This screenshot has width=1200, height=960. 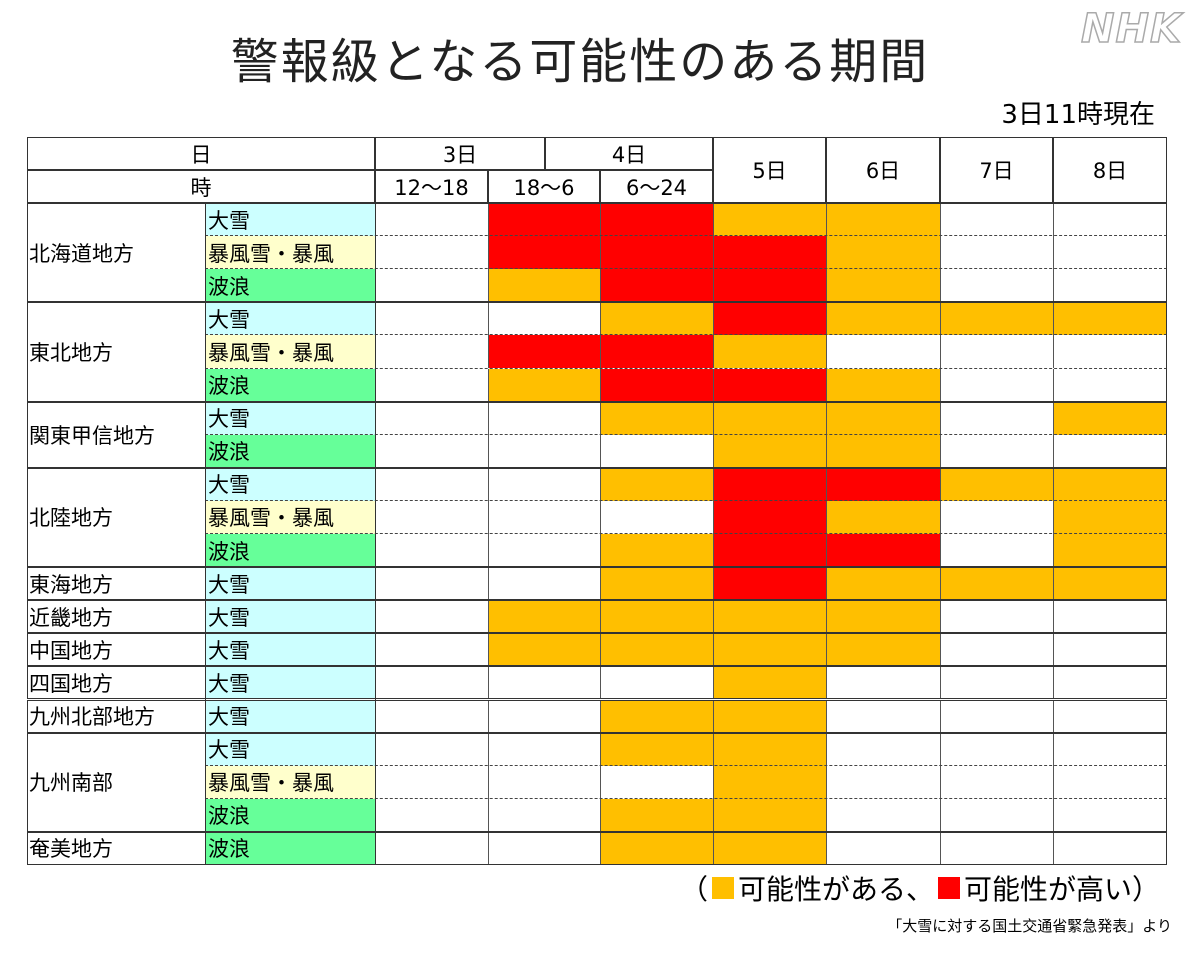 I want to click on legend: （ 可能性がある、 可能性が高い）, so click(x=920, y=888).